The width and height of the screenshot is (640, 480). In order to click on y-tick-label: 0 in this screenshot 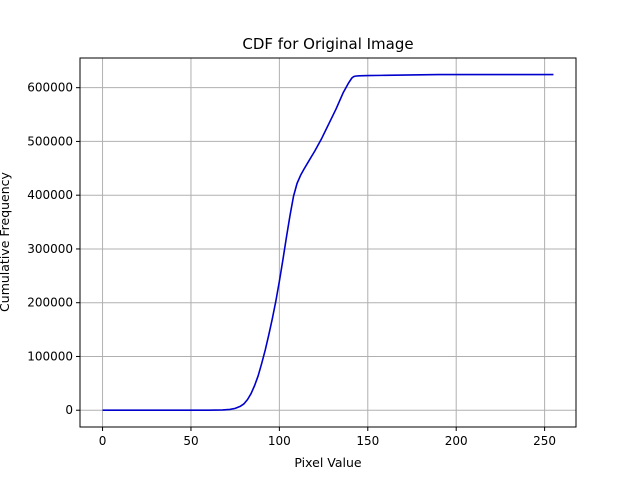, I will do `click(69, 410)`.